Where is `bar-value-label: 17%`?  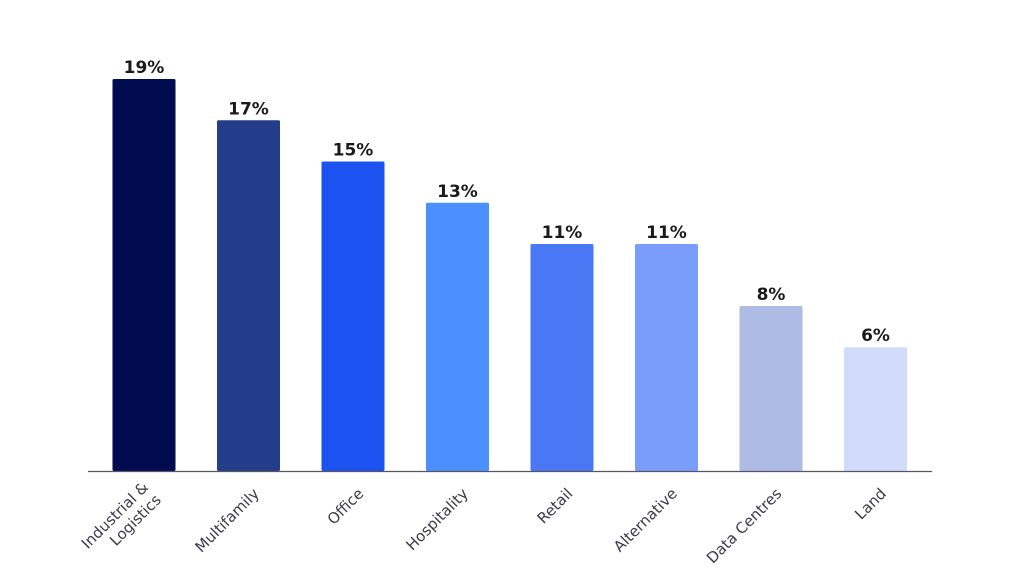 bar-value-label: 17% is located at coordinates (248, 109).